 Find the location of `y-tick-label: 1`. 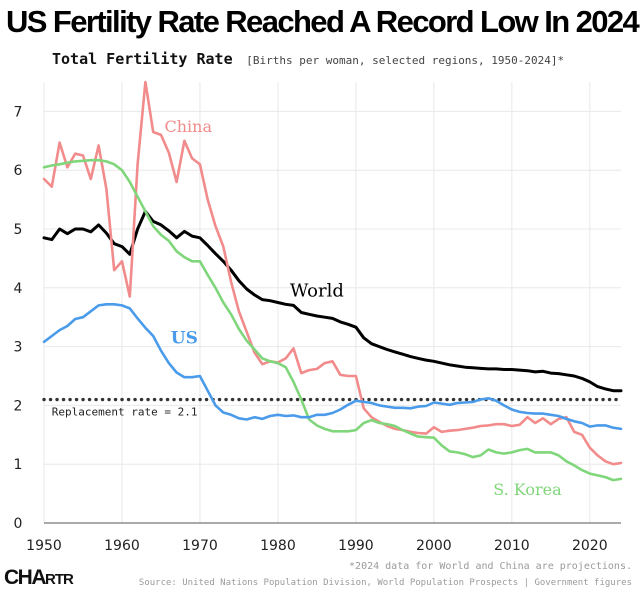

y-tick-label: 1 is located at coordinates (18, 465).